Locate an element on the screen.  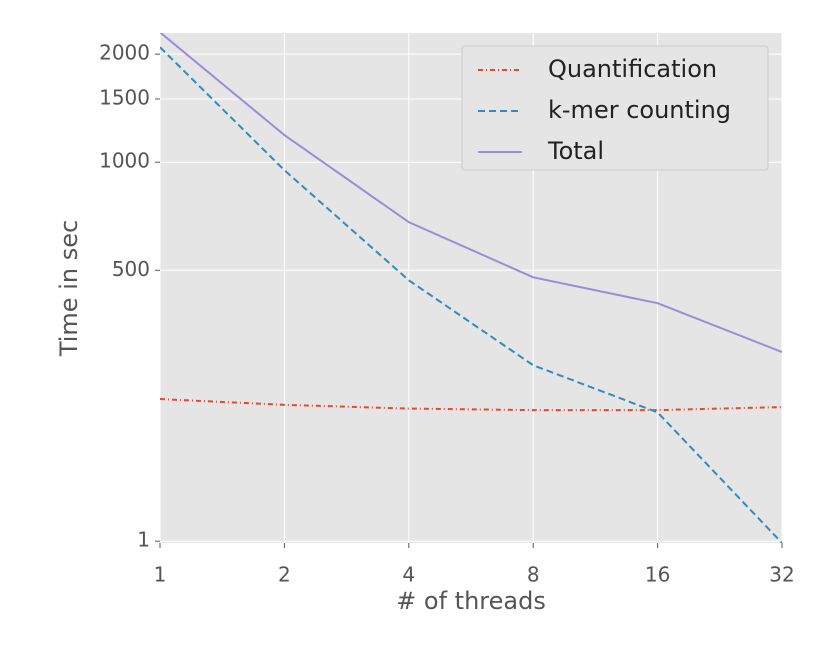
legend-label: Total is located at coordinates (575, 151).